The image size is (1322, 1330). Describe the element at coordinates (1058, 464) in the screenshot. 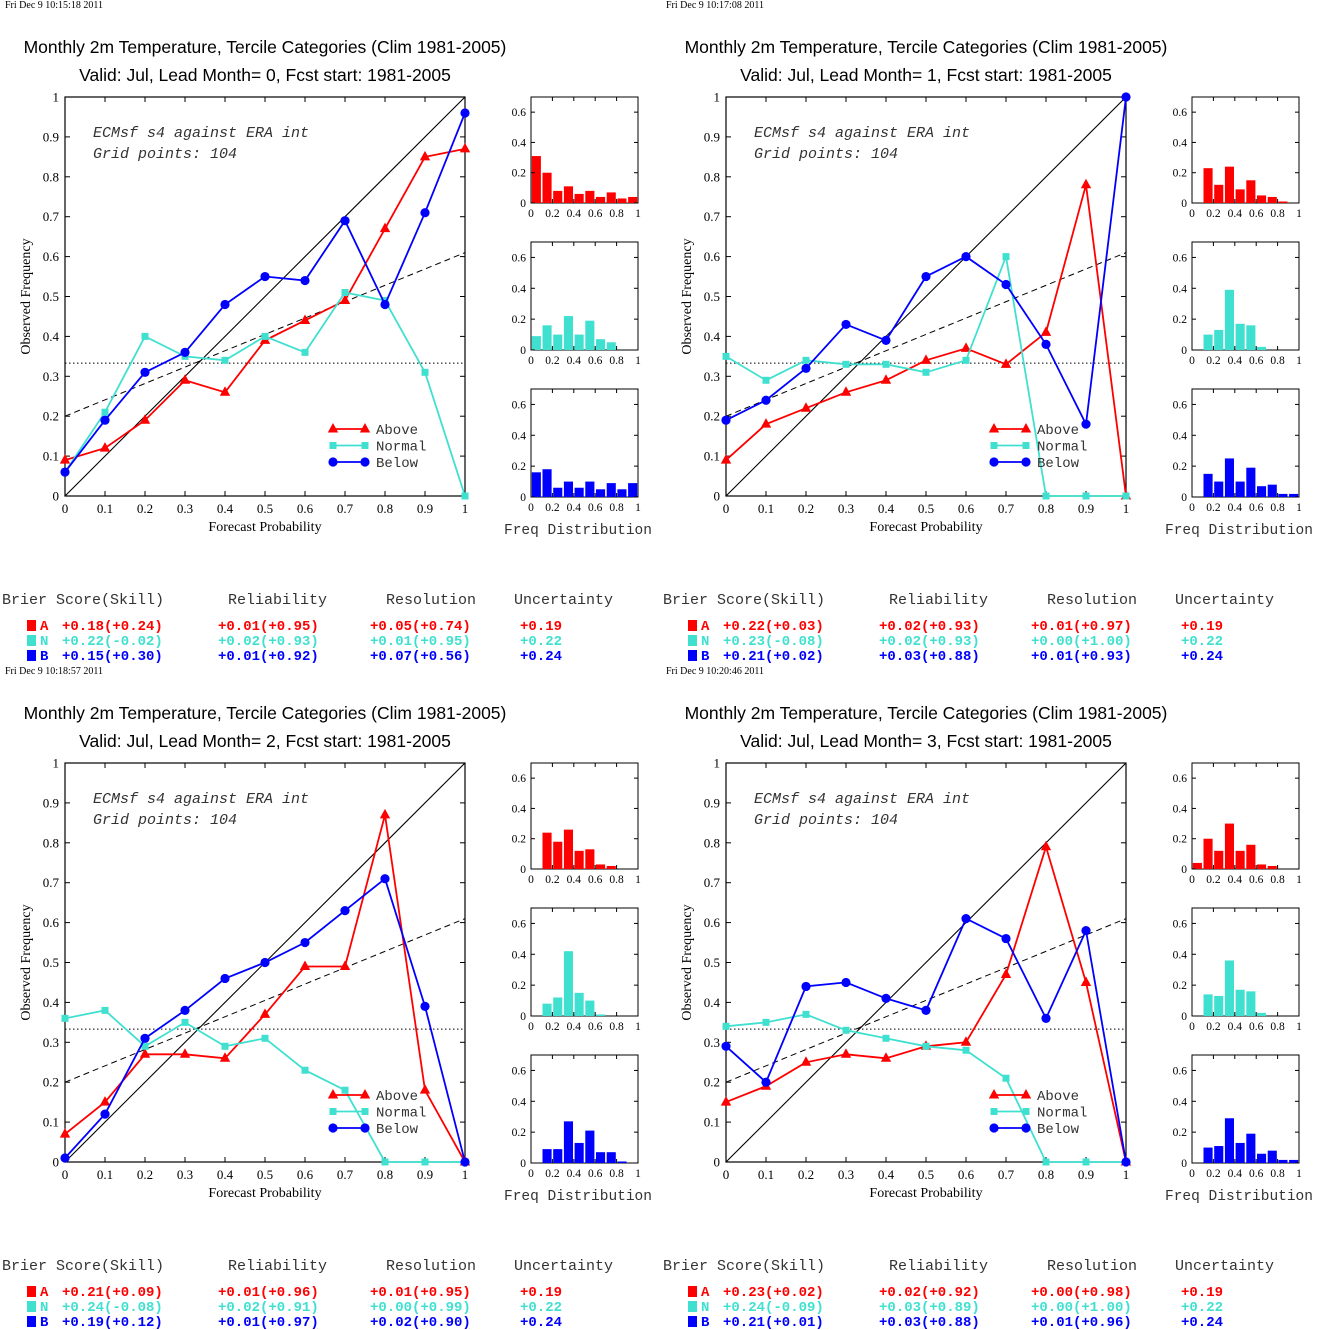

I see `legend-label: Below` at that location.